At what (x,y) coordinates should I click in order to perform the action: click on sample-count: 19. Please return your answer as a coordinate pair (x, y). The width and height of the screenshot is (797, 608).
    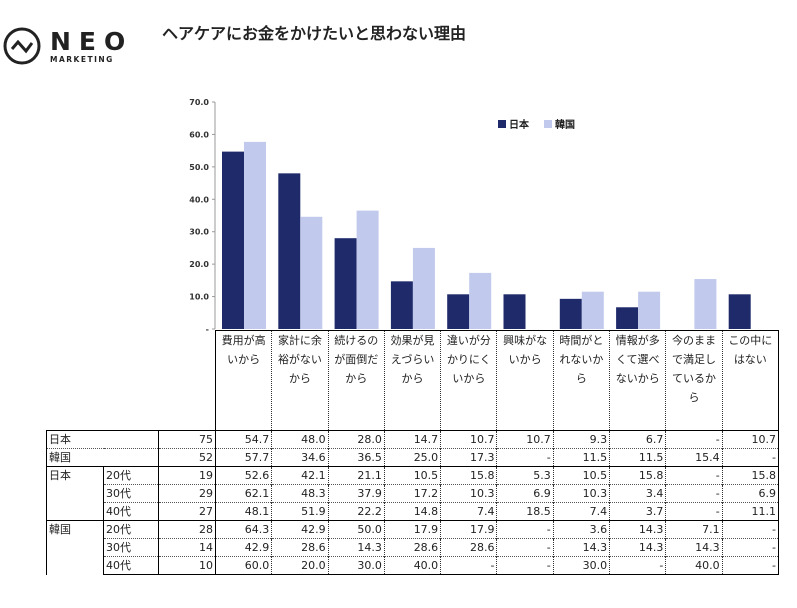
    Looking at the image, I should click on (187, 475).